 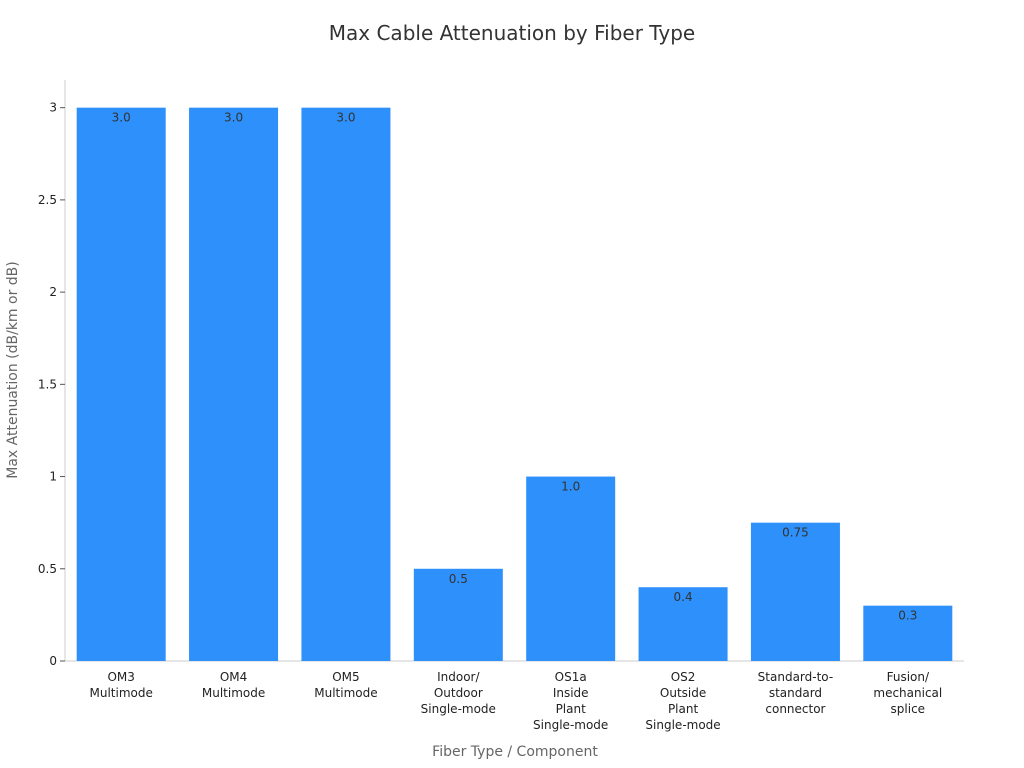 What do you see at coordinates (570, 701) in the screenshot?
I see `x-tick-label: OS1a Inside Plant Single-mode` at bounding box center [570, 701].